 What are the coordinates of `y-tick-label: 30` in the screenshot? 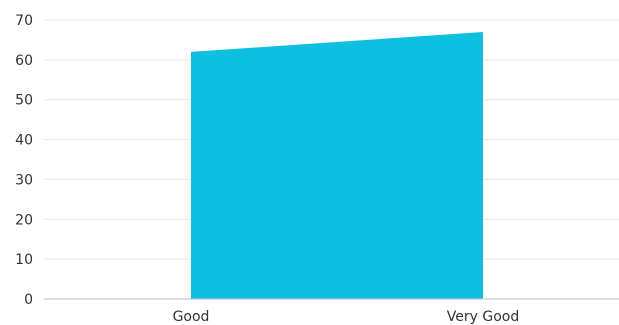 It's located at (24, 180).